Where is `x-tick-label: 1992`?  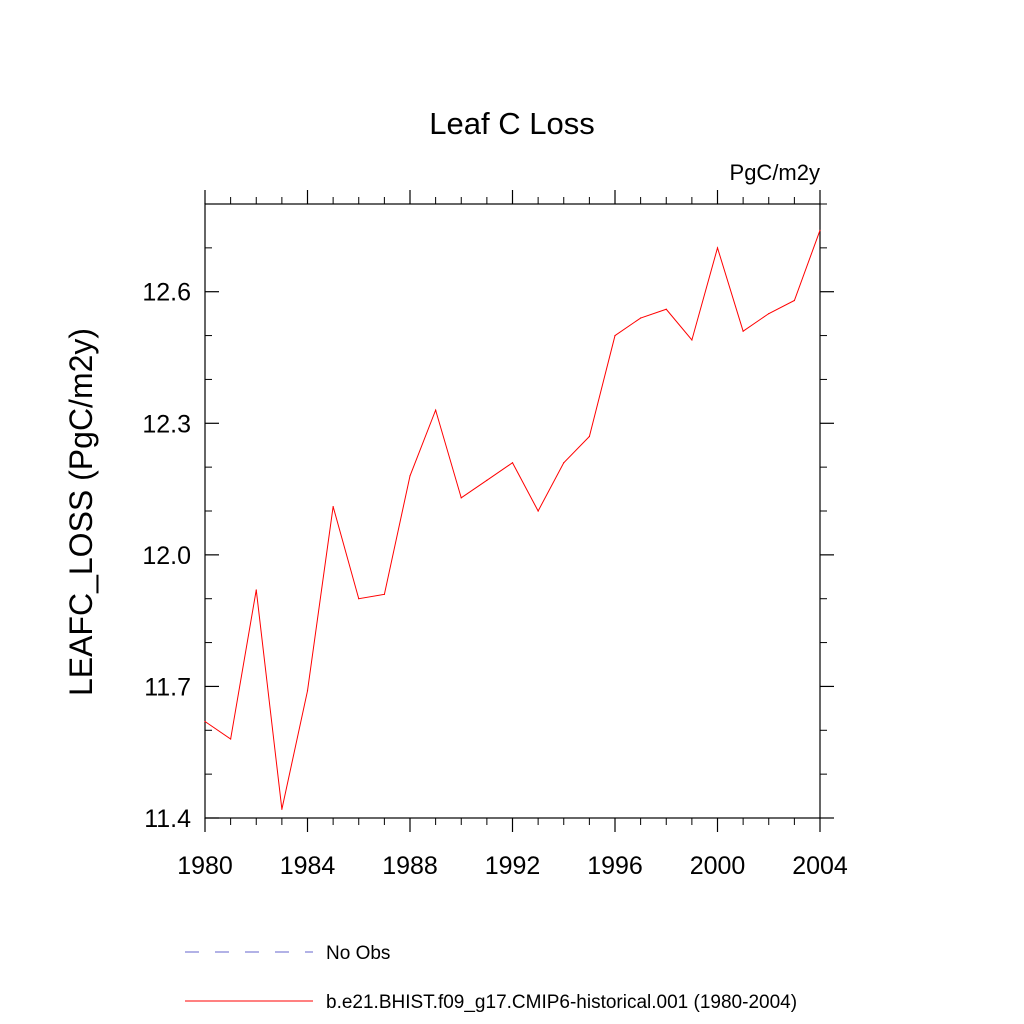
x-tick-label: 1992 is located at coordinates (513, 866).